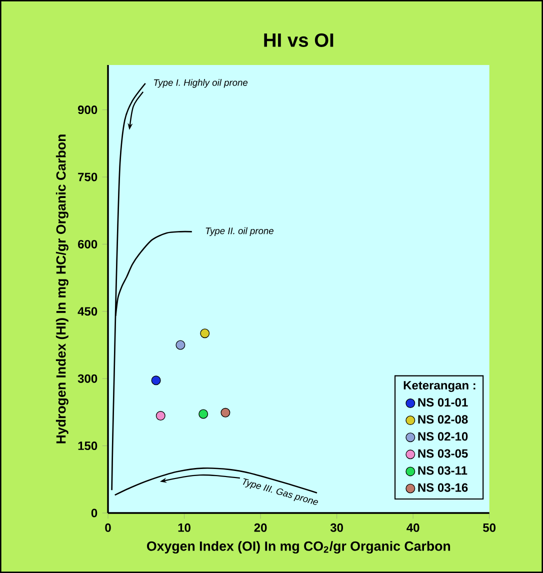  I want to click on legend-label: NS 03-05, so click(443, 453).